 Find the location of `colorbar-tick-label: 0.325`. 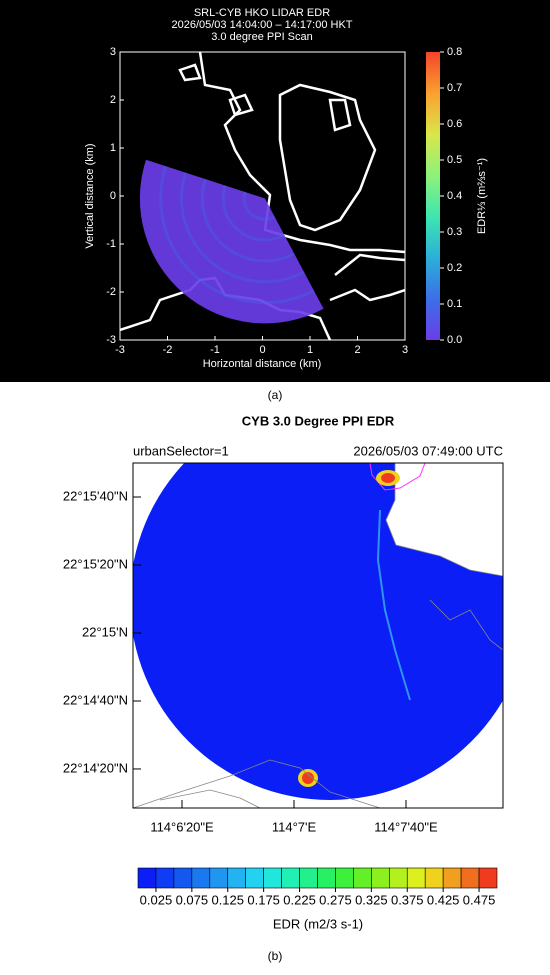

colorbar-tick-label: 0.325 is located at coordinates (371, 899).